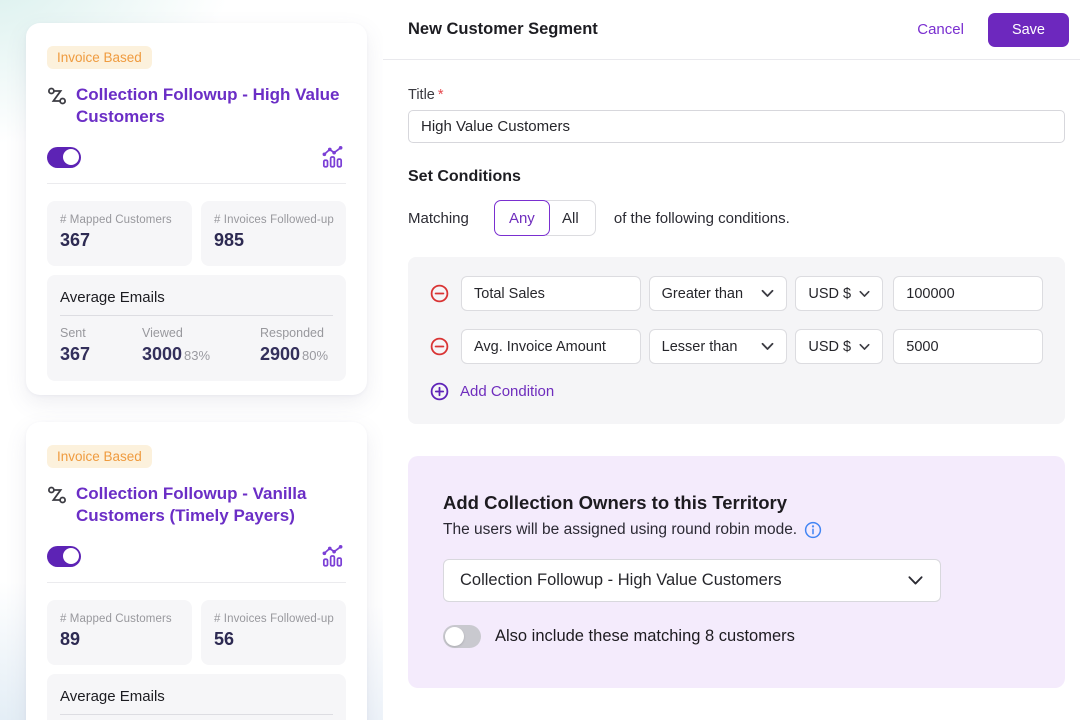 This screenshot has height=720, width=1080. What do you see at coordinates (426, 95) in the screenshot?
I see `title-field-label: Title *` at bounding box center [426, 95].